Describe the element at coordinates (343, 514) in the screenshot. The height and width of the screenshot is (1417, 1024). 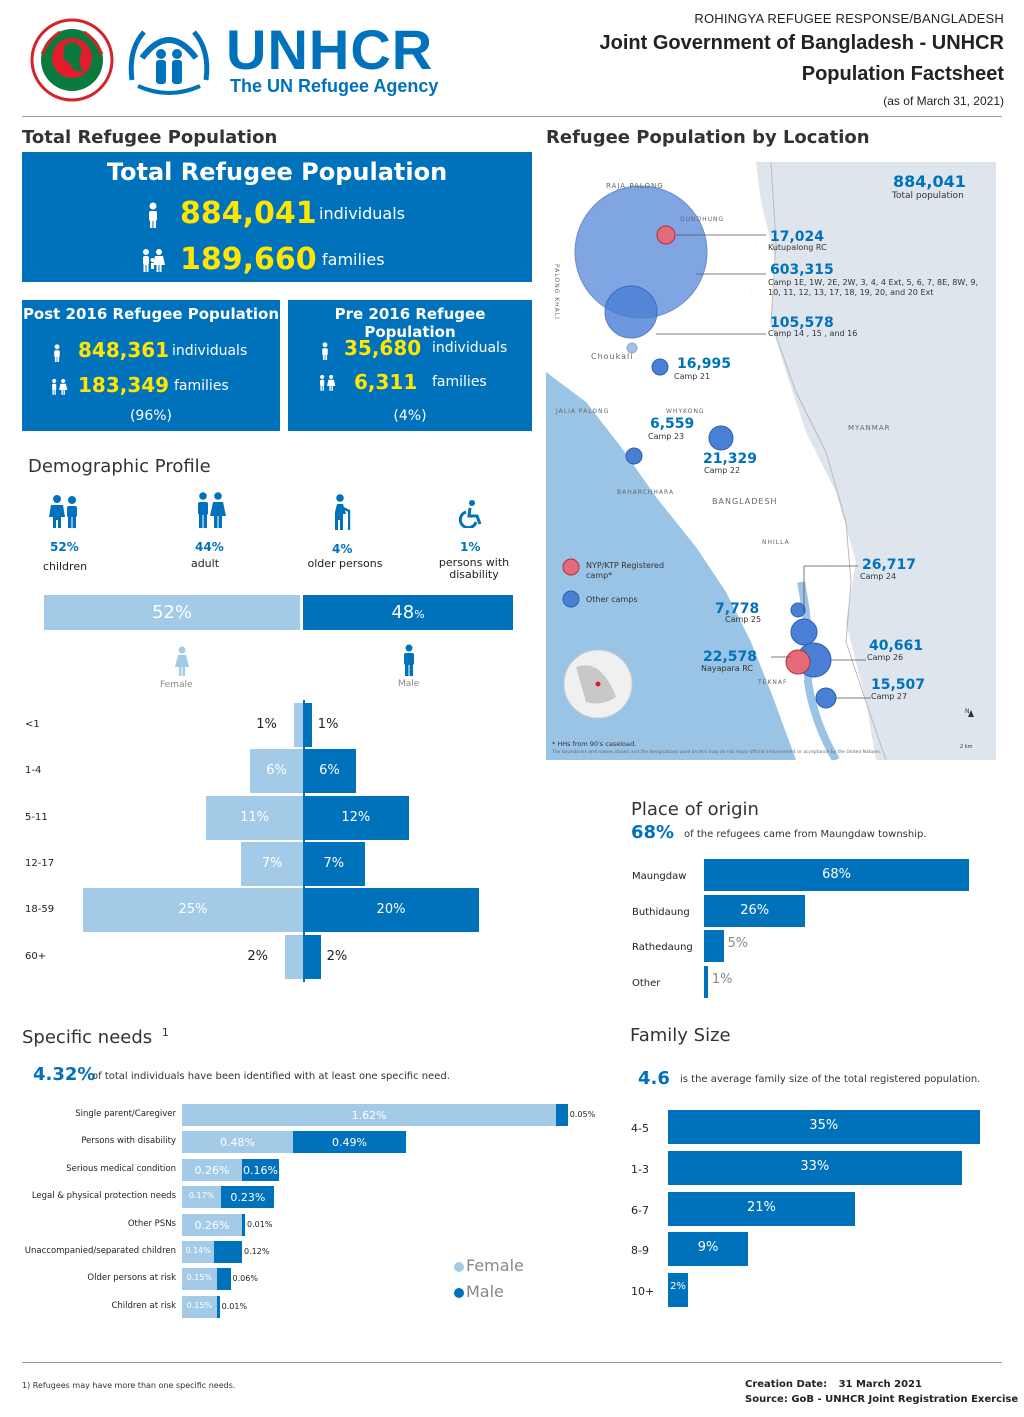
I see `older-person-icon` at that location.